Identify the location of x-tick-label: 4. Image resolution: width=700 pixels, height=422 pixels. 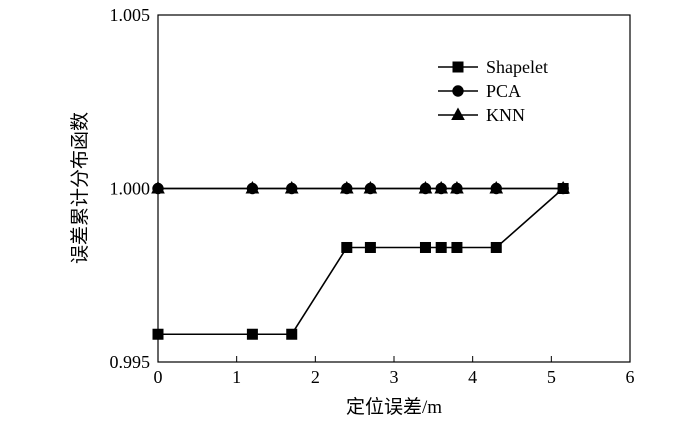
(472, 377).